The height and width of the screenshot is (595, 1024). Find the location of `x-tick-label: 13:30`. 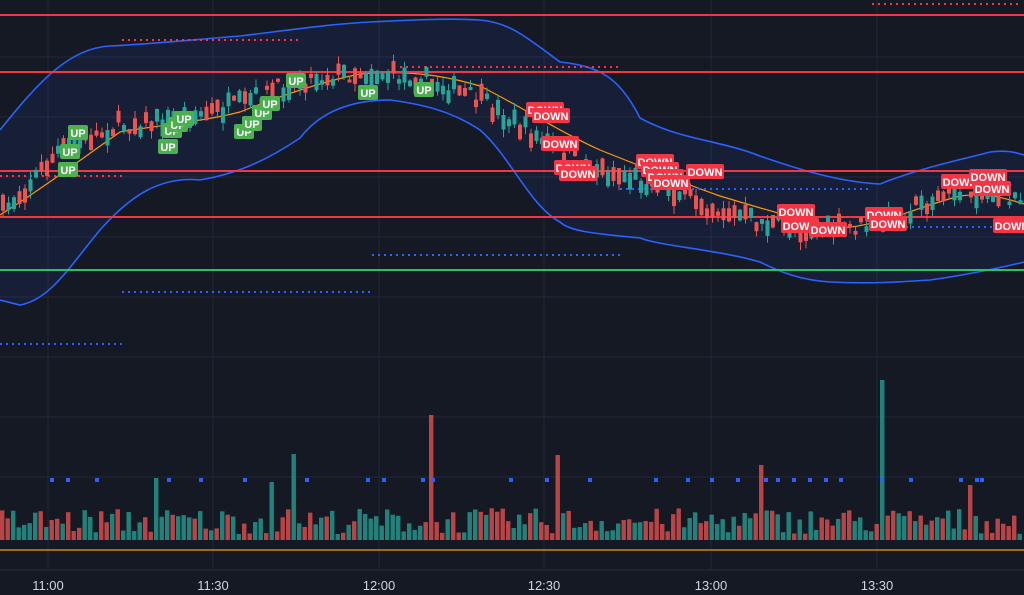

x-tick-label: 13:30 is located at coordinates (877, 585).